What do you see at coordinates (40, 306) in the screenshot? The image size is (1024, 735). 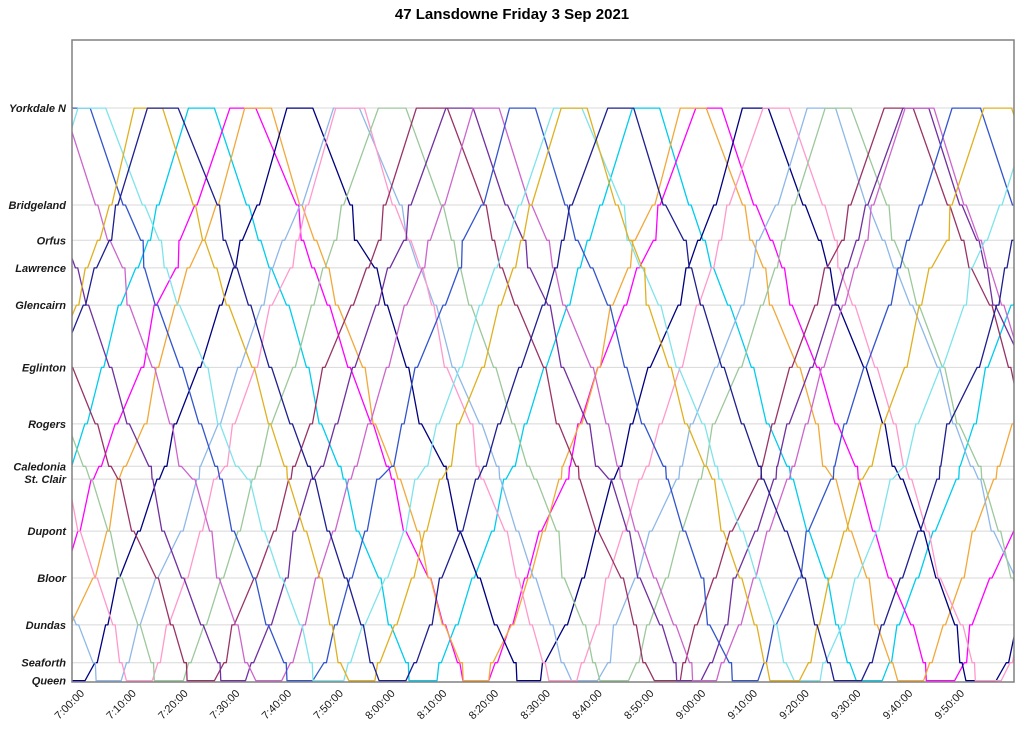 I see `station-label: Glencairn` at bounding box center [40, 306].